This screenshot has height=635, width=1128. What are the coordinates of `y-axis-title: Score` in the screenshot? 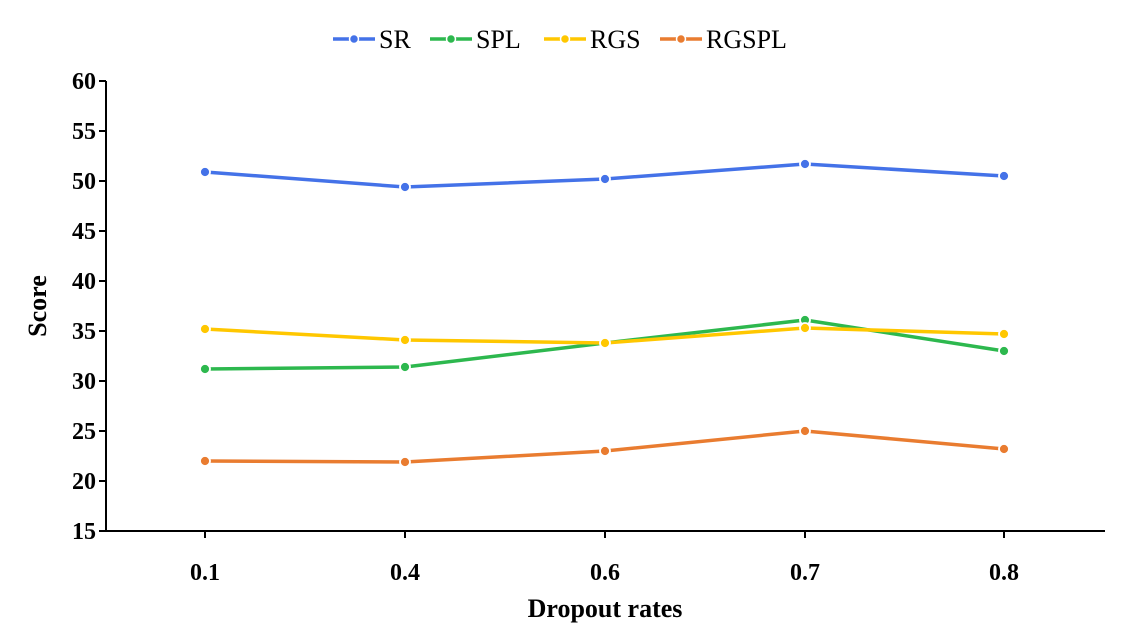 It's located at (37, 306).